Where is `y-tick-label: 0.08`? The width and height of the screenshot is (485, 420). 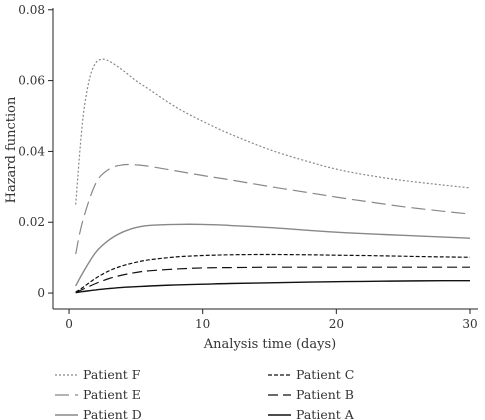 y-tick-label: 0.08 is located at coordinates (31, 10).